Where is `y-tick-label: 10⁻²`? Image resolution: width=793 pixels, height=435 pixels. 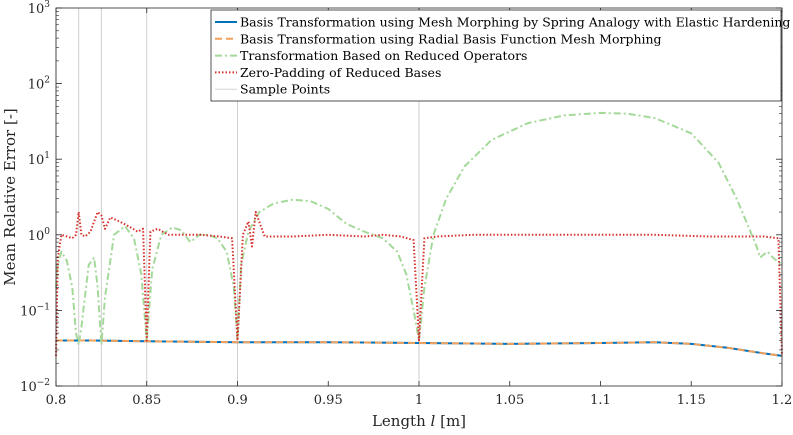
y-tick-label: 10⁻² is located at coordinates (35, 386).